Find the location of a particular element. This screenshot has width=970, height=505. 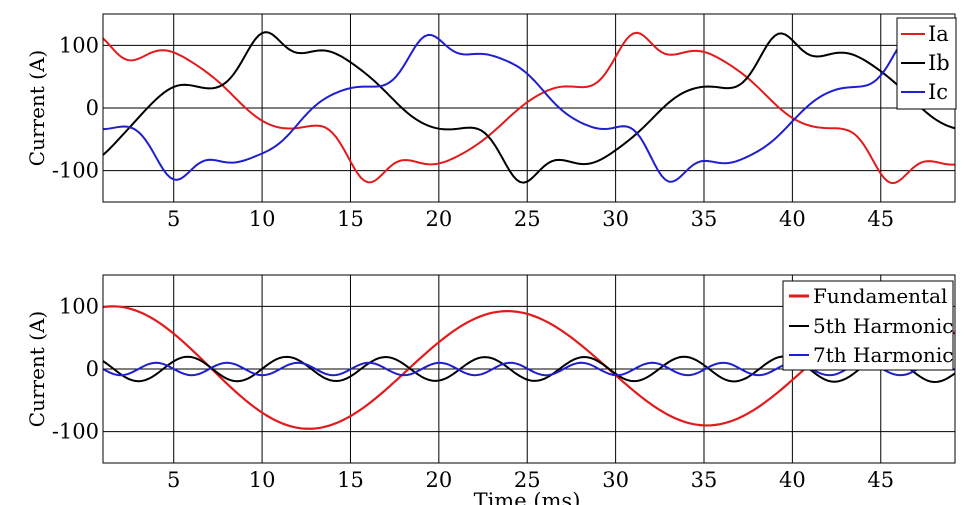

bottom-x-axis-label: Time (ms) is located at coordinates (527, 497).